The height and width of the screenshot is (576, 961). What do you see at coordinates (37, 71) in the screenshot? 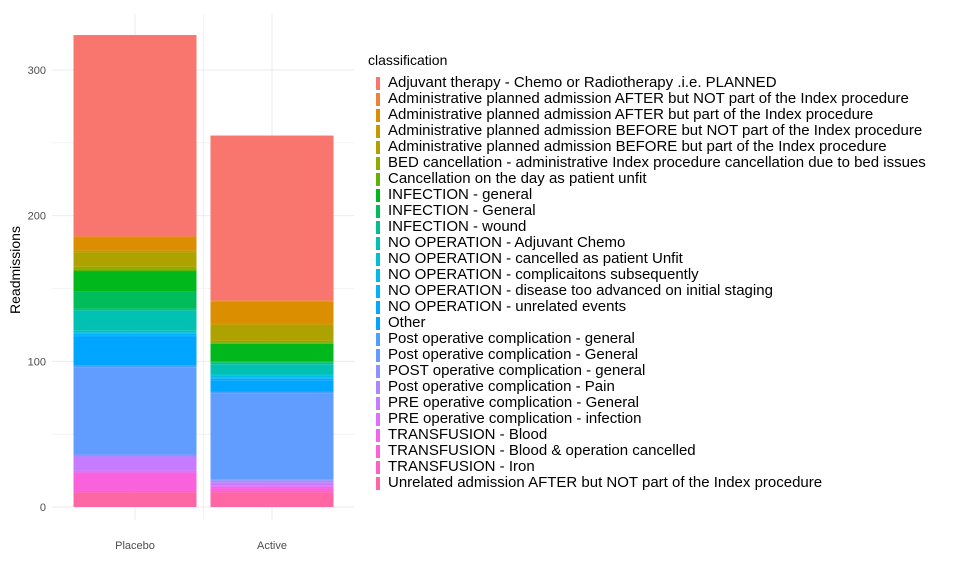
I see `y-tick-label: 300` at bounding box center [37, 71].